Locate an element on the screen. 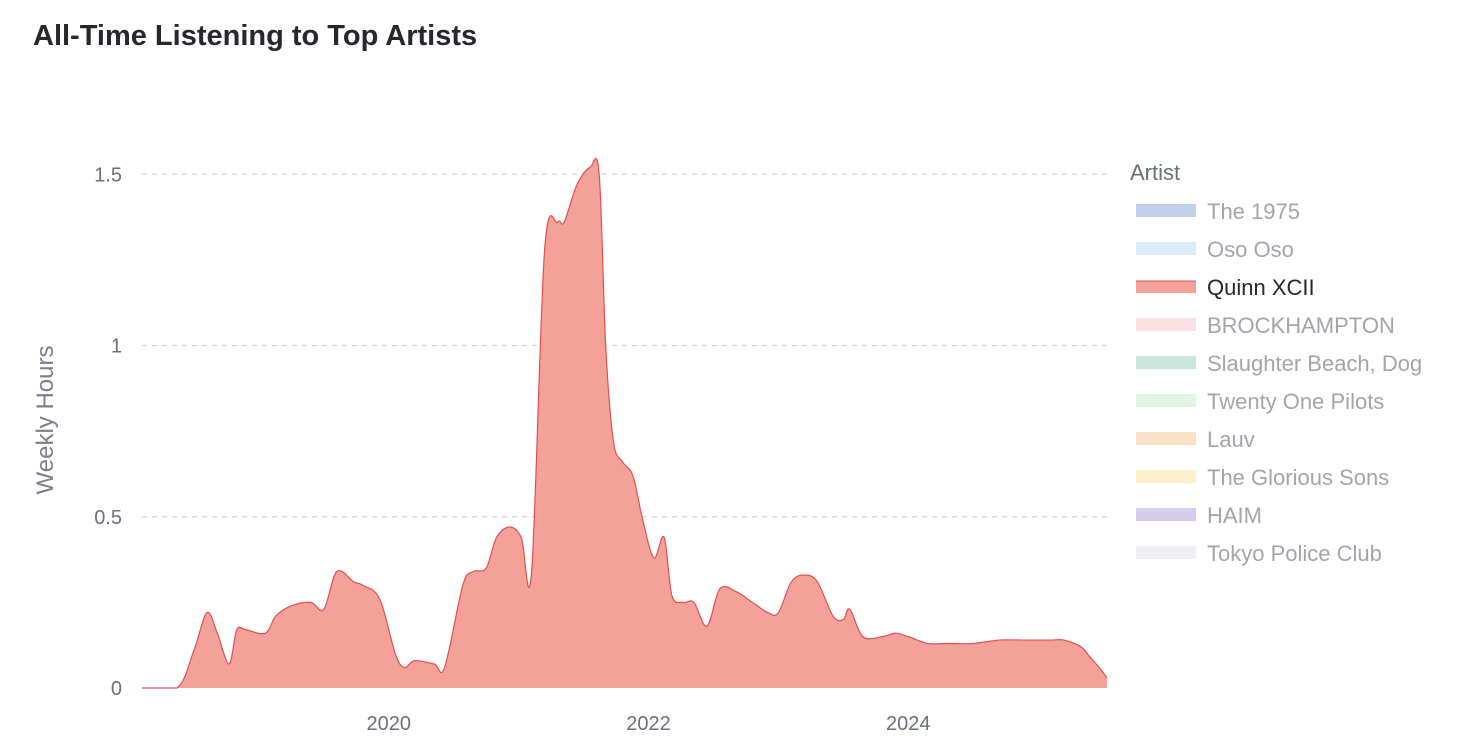  legend-item-oso-oso: Oso Oso is located at coordinates (1215, 249).